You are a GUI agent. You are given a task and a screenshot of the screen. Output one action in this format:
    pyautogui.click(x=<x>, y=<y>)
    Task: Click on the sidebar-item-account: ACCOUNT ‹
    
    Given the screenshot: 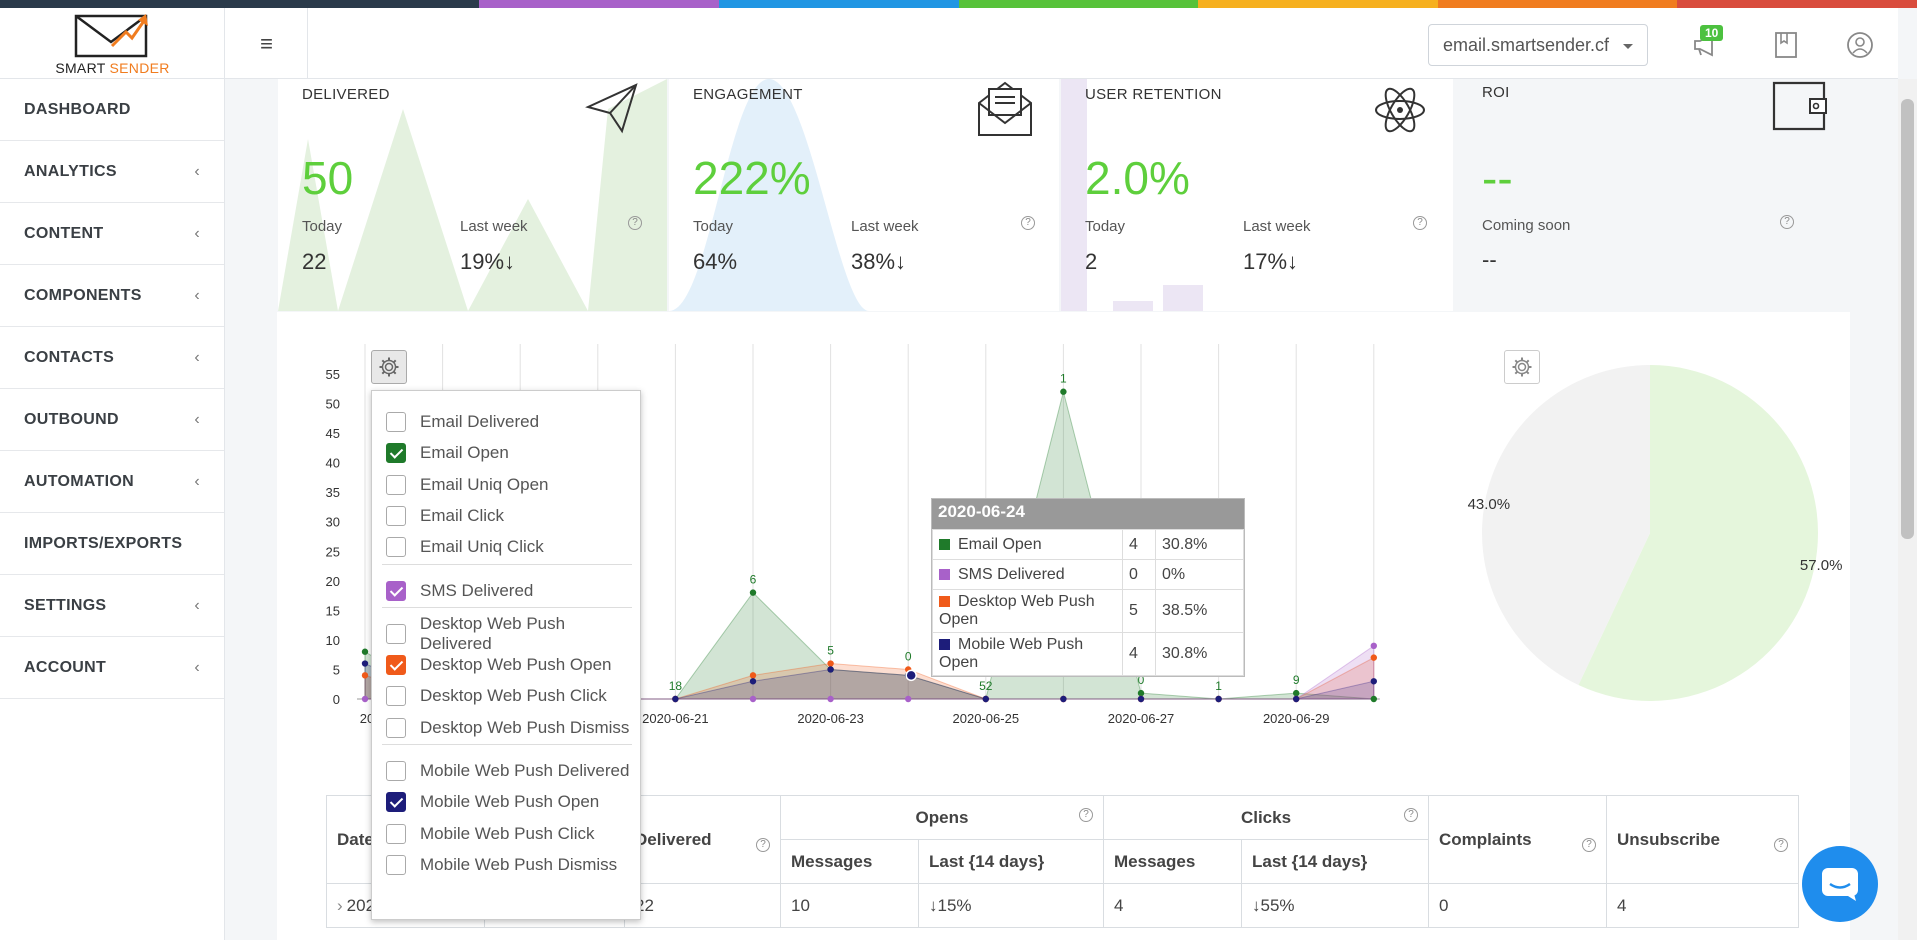 What is the action you would take?
    pyautogui.click(x=112, y=668)
    